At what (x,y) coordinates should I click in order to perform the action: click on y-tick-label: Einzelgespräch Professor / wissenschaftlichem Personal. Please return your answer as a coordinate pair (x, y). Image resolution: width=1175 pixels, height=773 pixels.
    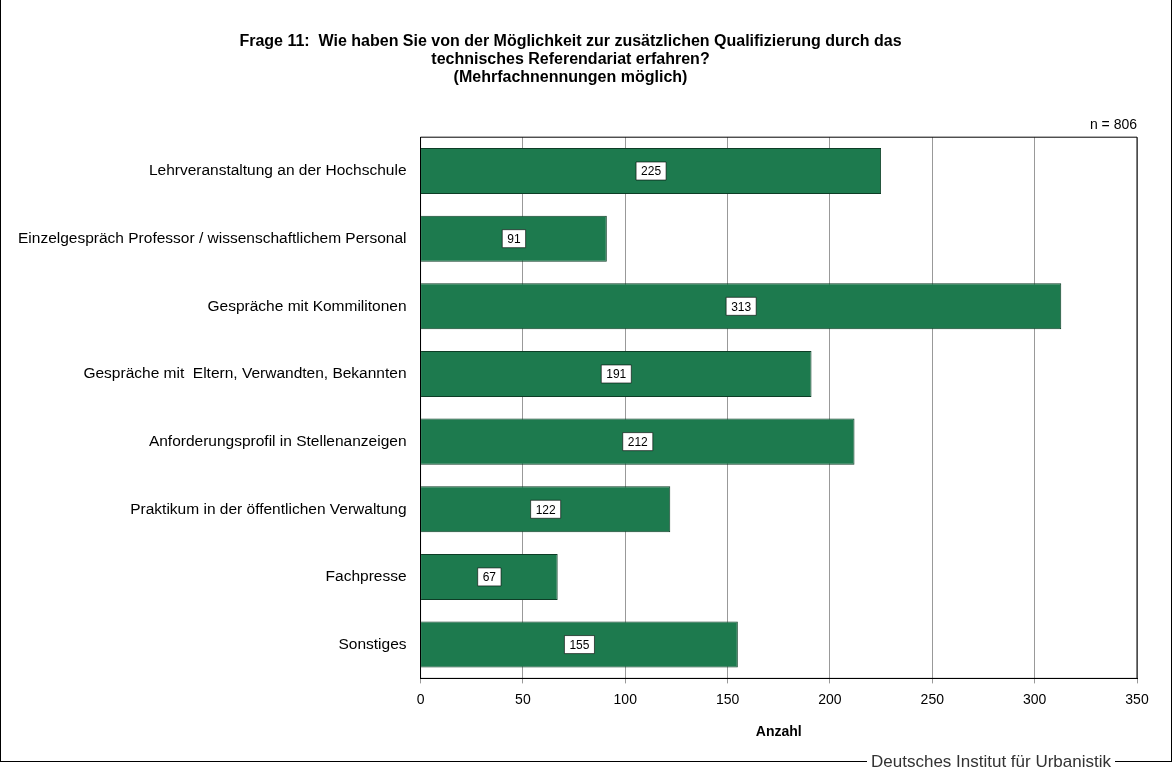
    Looking at the image, I should click on (212, 237).